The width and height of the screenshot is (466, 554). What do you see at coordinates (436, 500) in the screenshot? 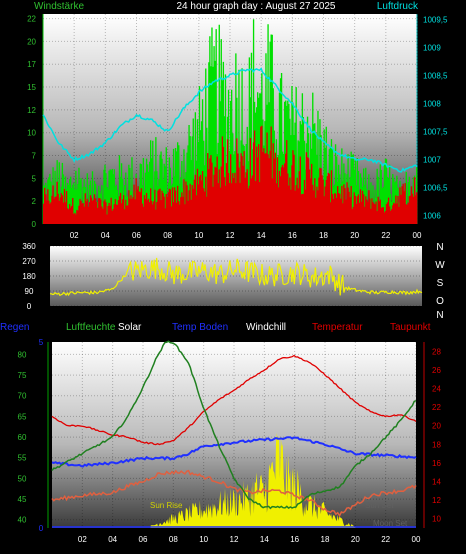
I see `temp-tick-label: 12` at bounding box center [436, 500].